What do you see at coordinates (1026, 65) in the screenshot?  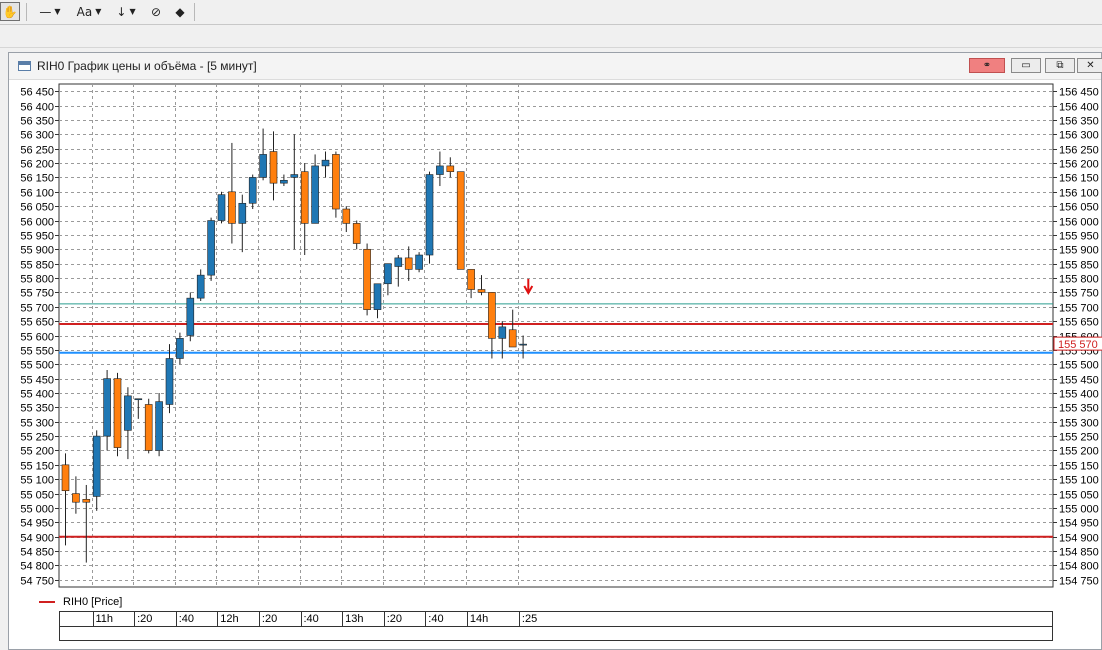 I see `minimize-button: ▭` at bounding box center [1026, 65].